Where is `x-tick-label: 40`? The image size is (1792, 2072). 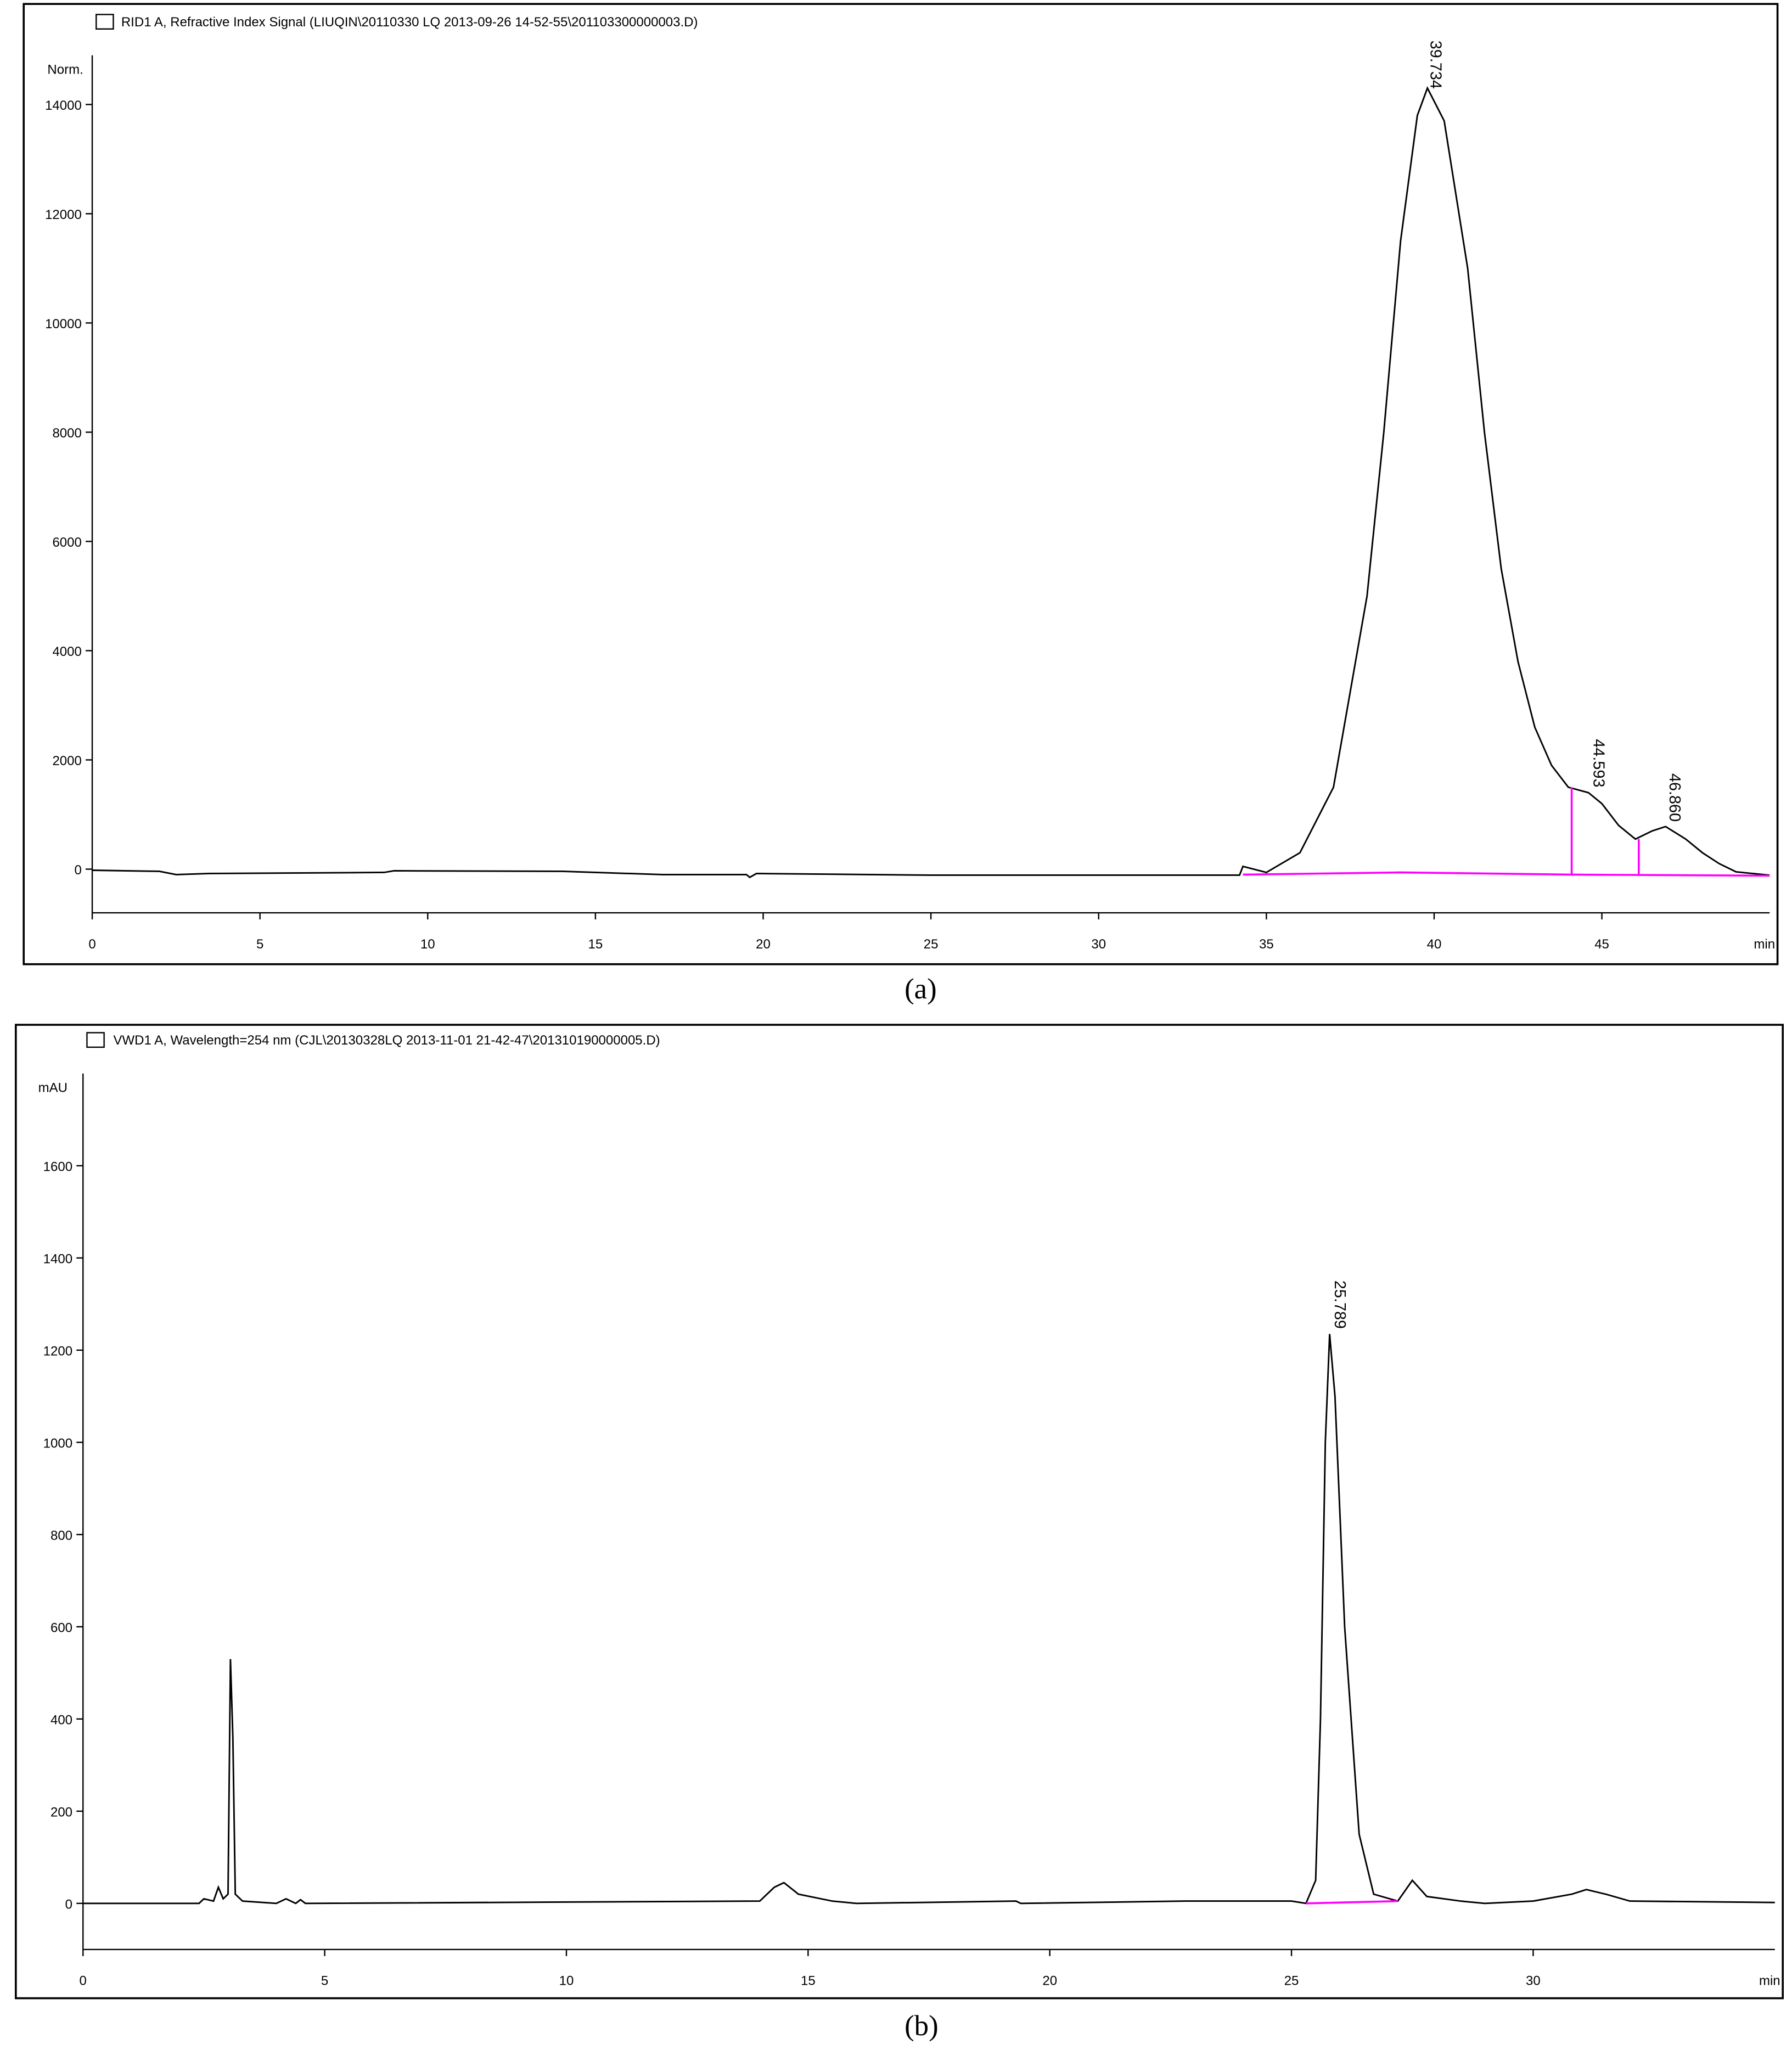
x-tick-label: 40 is located at coordinates (1434, 944).